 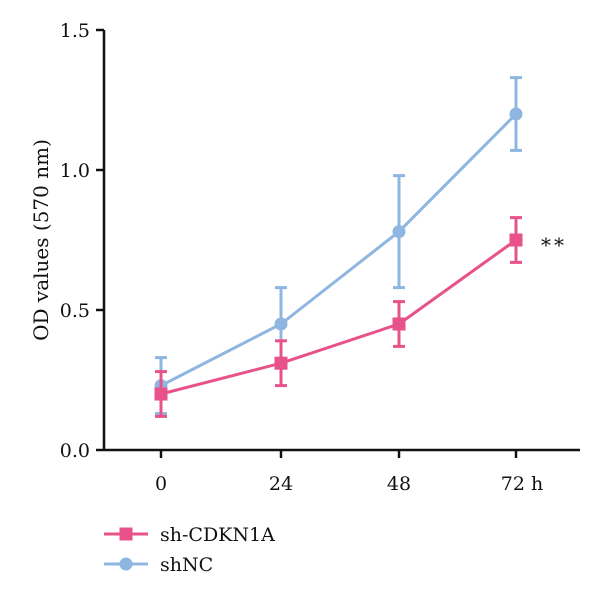 I want to click on y-tick-label: 0.5, so click(x=75, y=311).